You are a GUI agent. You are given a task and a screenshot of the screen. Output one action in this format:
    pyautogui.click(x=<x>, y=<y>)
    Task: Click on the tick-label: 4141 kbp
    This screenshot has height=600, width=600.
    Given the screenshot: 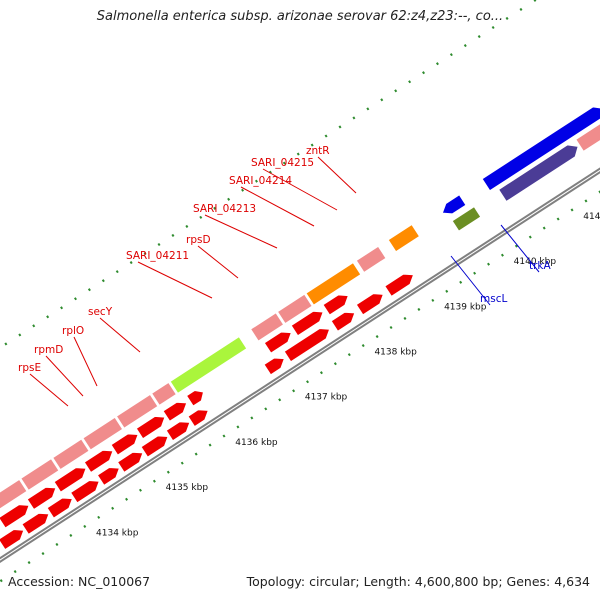 What is the action you would take?
    pyautogui.click(x=591, y=217)
    